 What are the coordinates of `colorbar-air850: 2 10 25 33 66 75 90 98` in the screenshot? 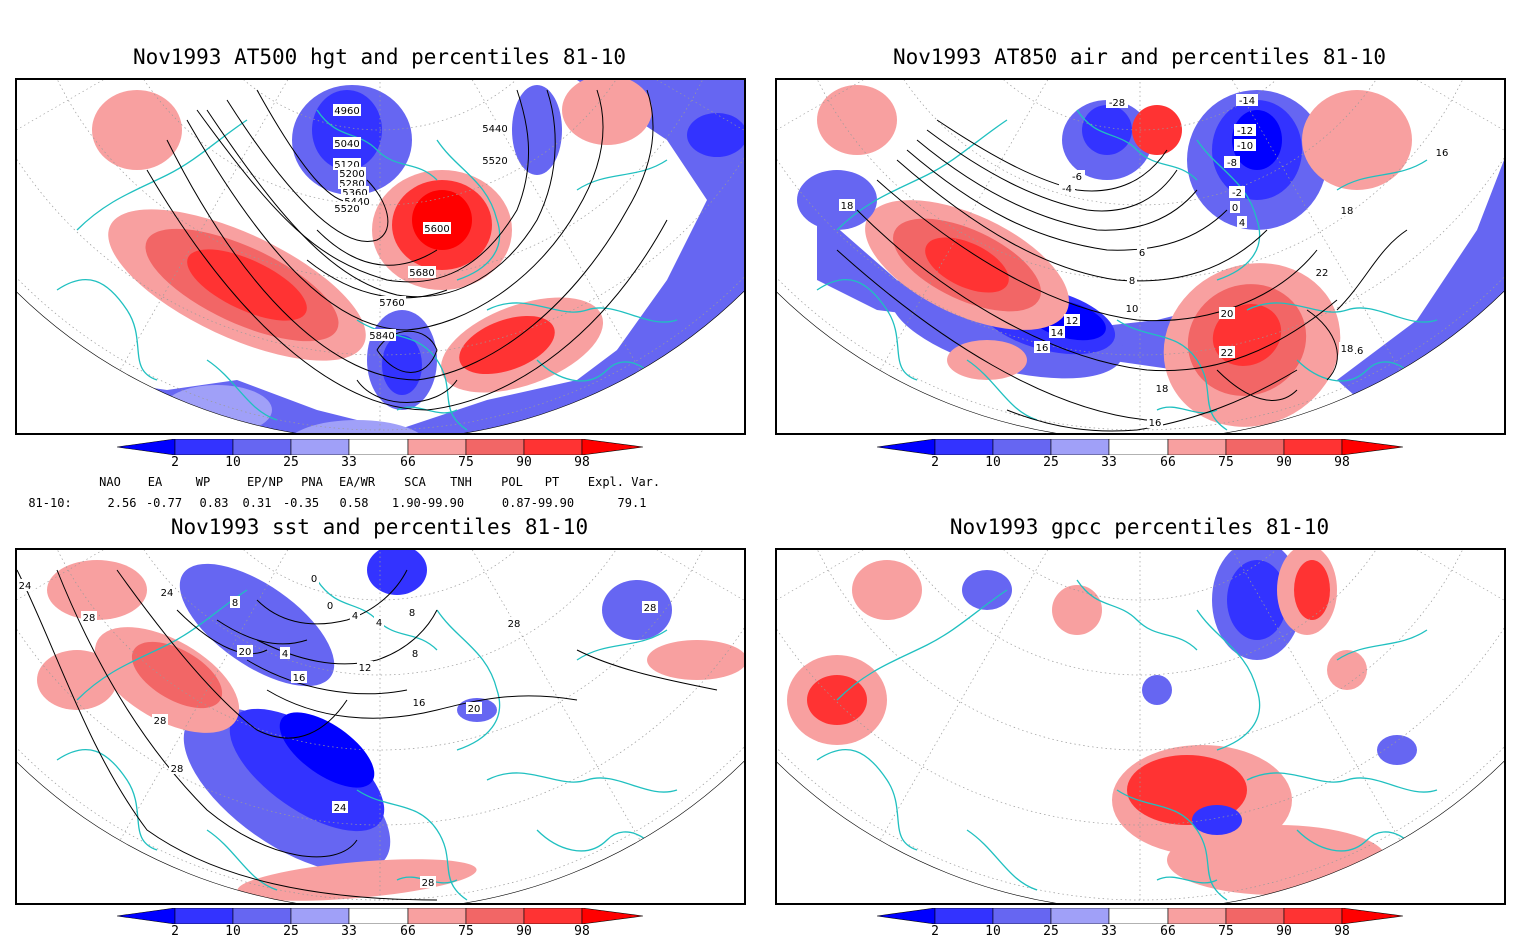 It's located at (1140, 454).